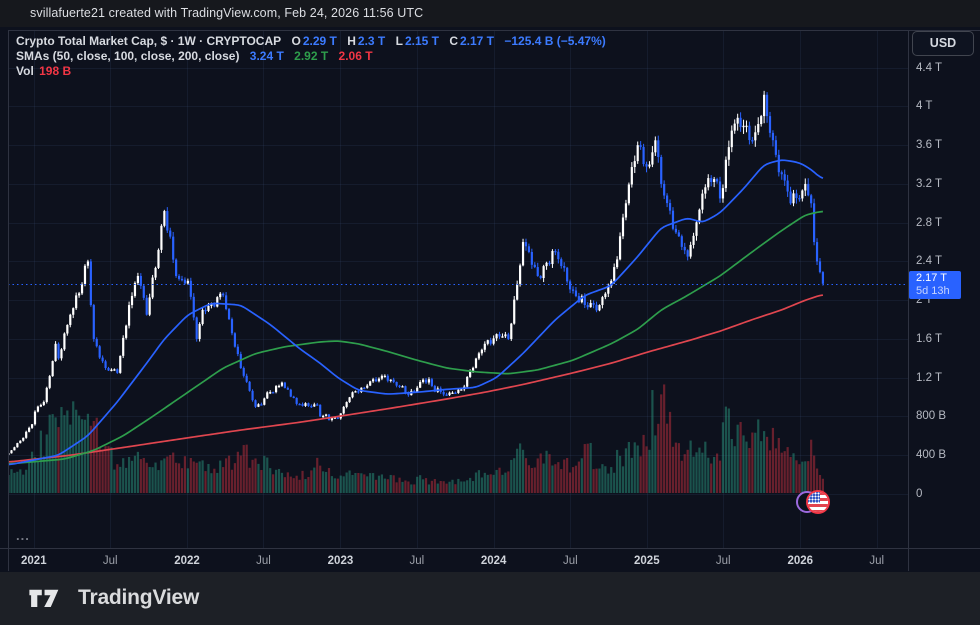 The image size is (980, 625). Describe the element at coordinates (931, 416) in the screenshot. I see `price-tick-label: 800 B` at that location.